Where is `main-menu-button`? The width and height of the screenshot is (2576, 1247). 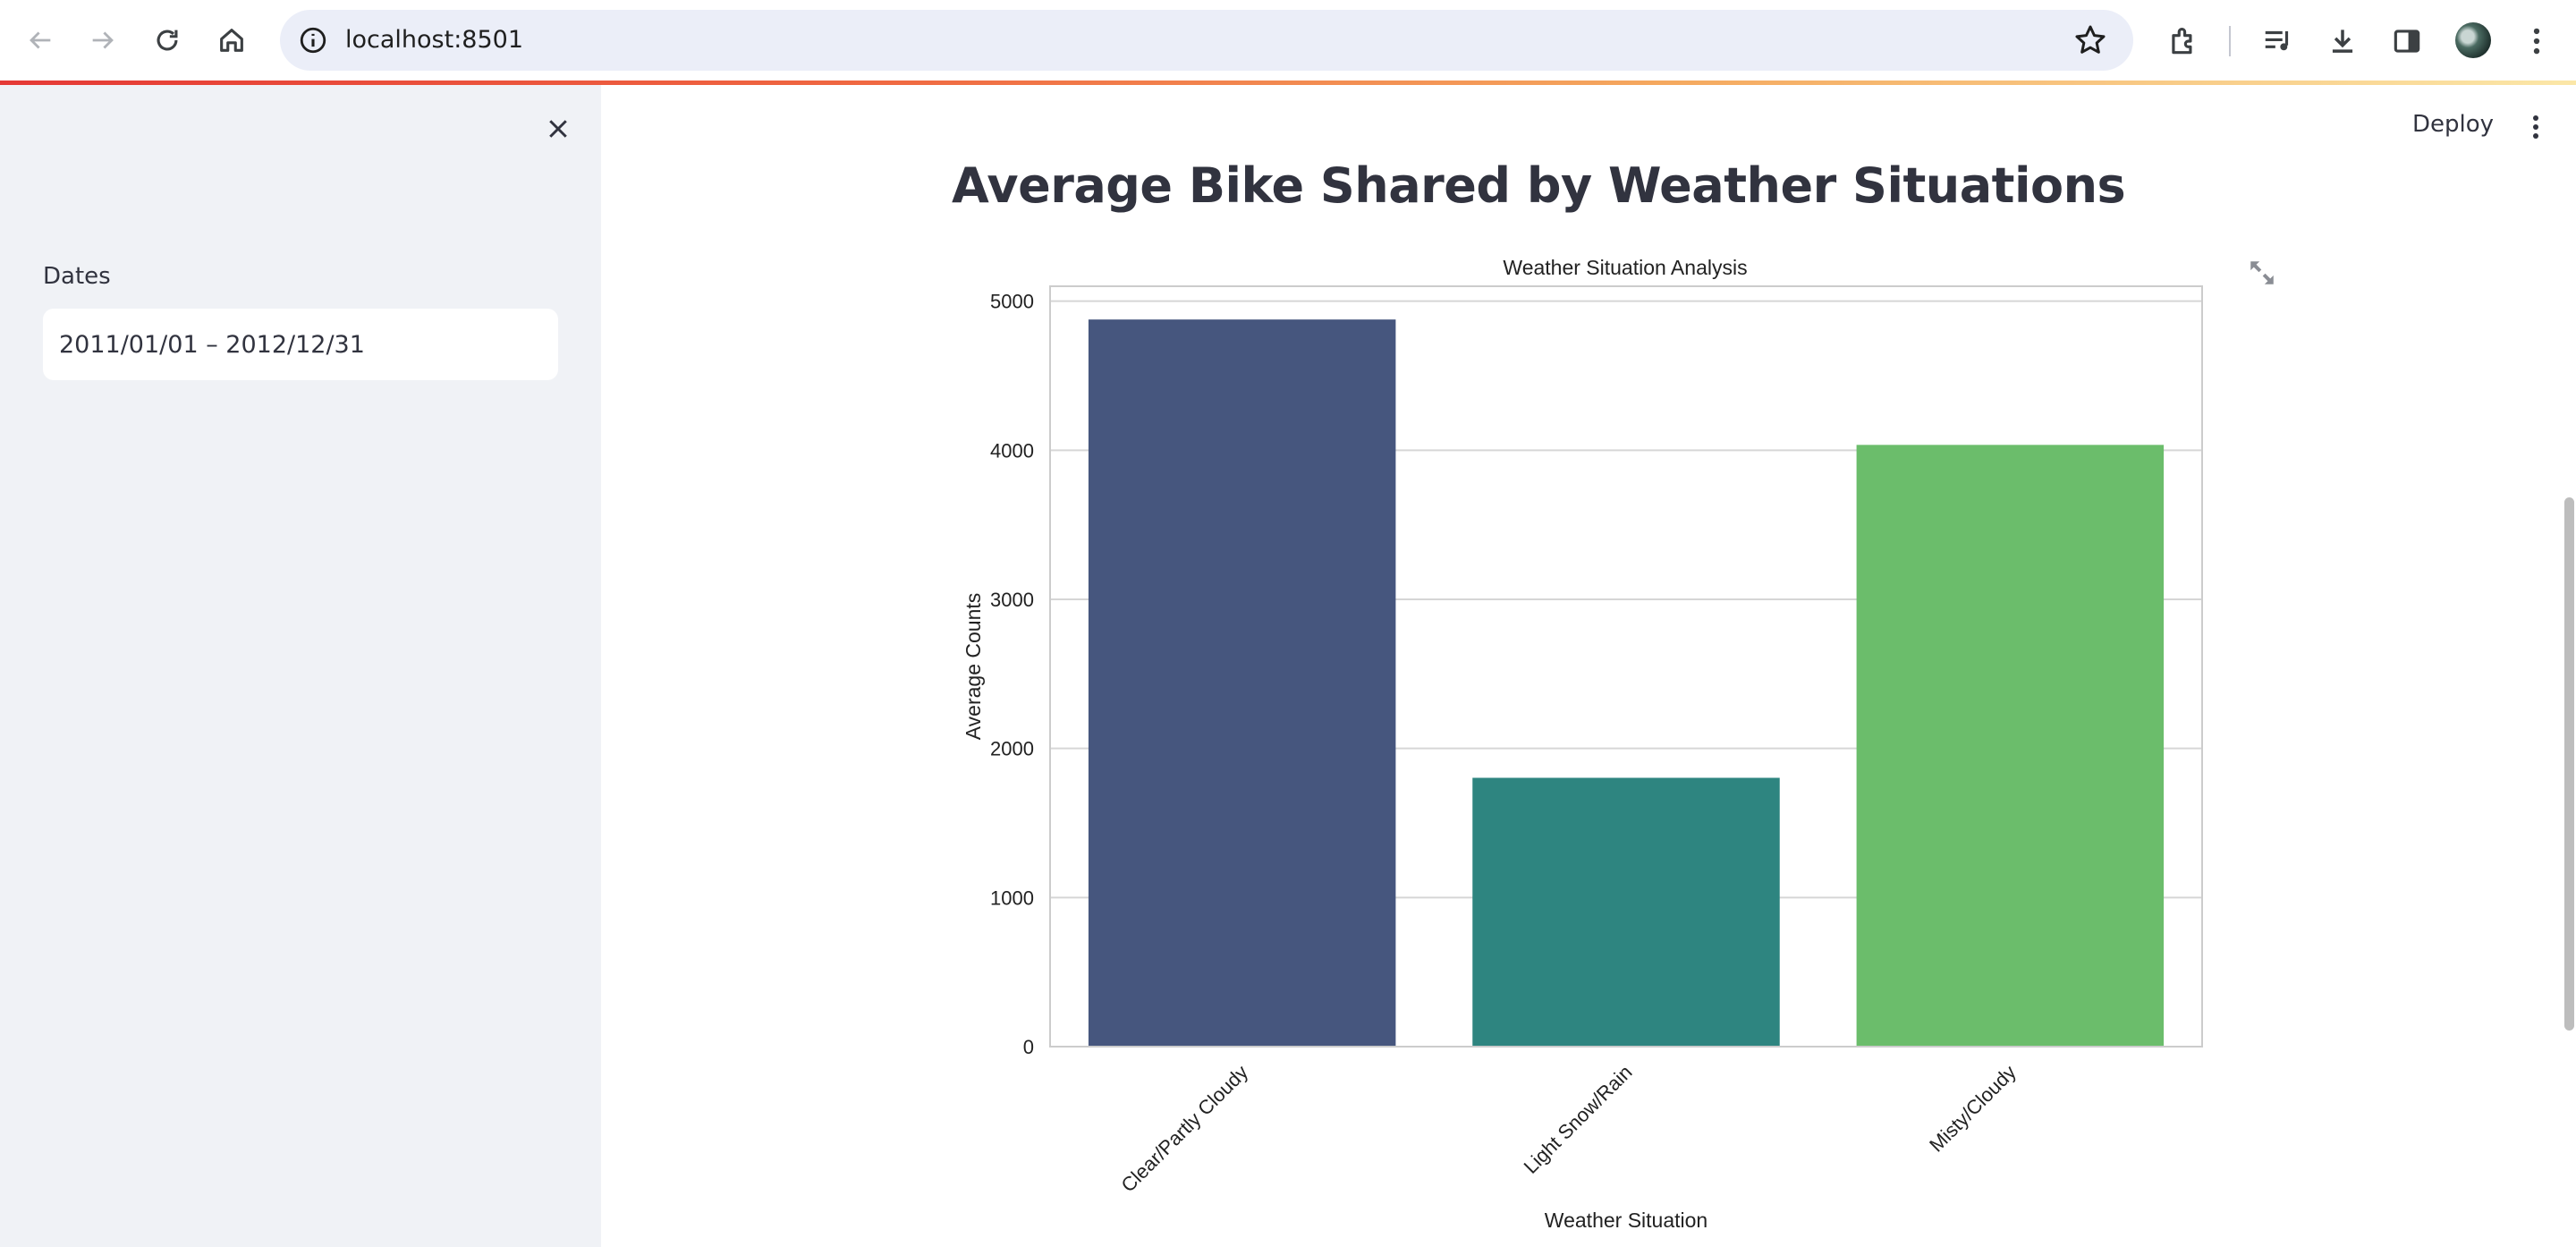 main-menu-button is located at coordinates (2535, 127).